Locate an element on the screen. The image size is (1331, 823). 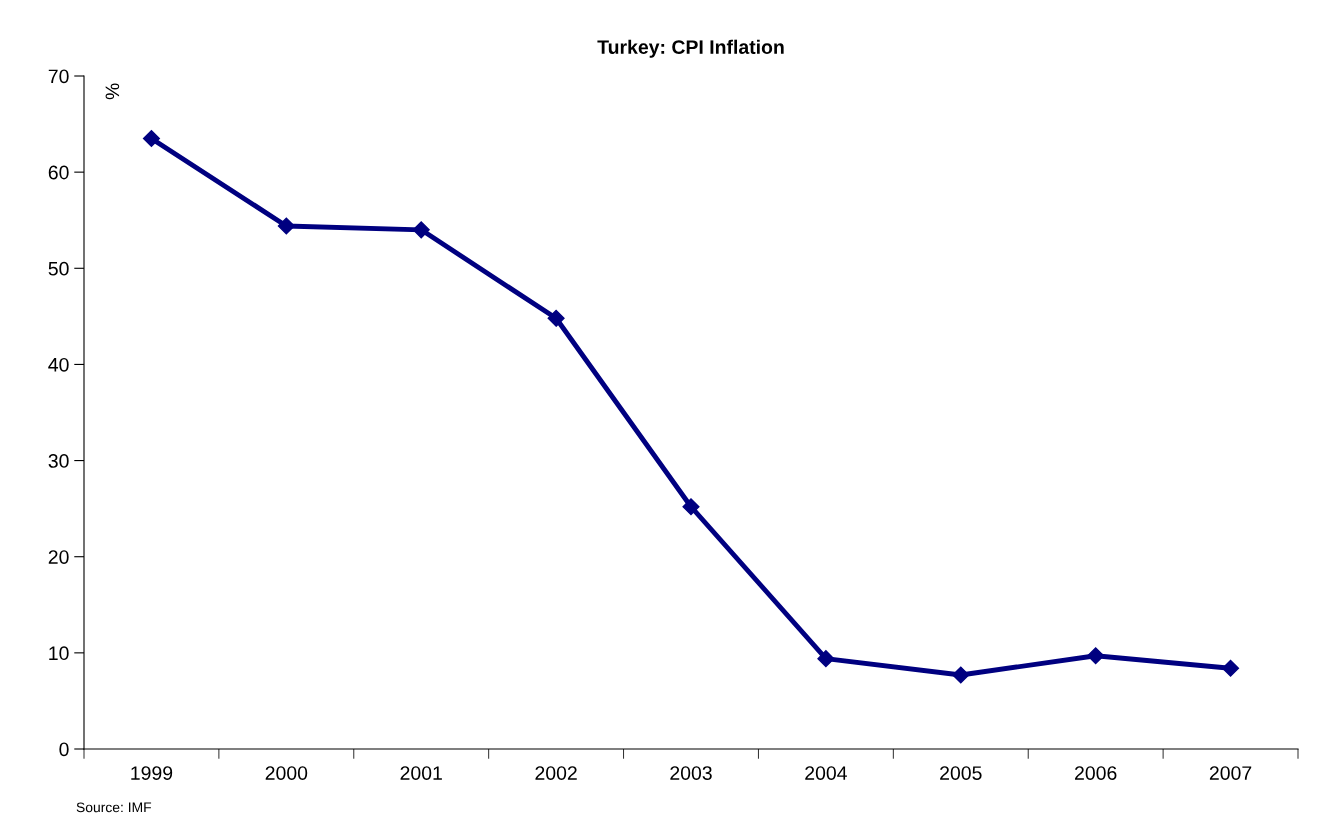
x-tick-label: 2006 is located at coordinates (1096, 773).